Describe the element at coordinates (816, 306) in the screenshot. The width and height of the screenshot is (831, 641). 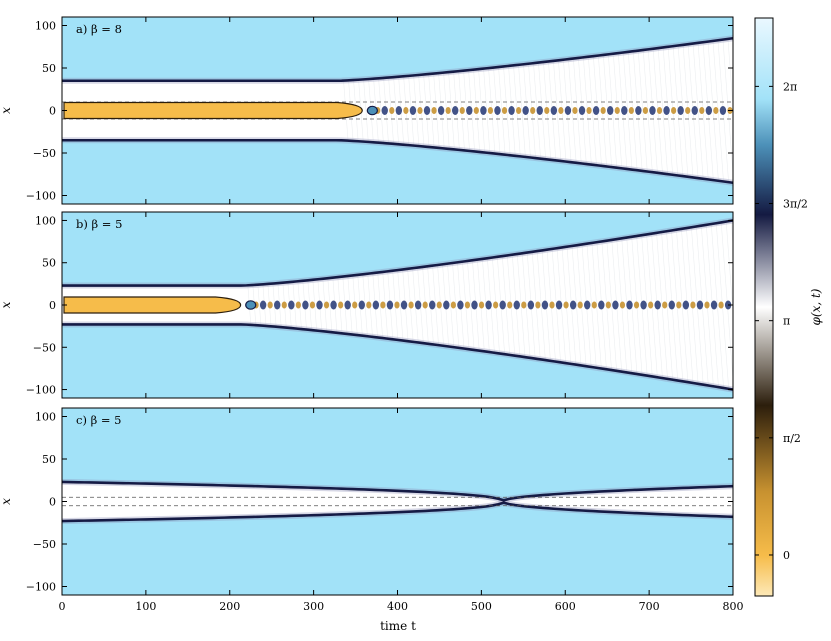
I see `colorbar-label: φ(x, t)` at that location.